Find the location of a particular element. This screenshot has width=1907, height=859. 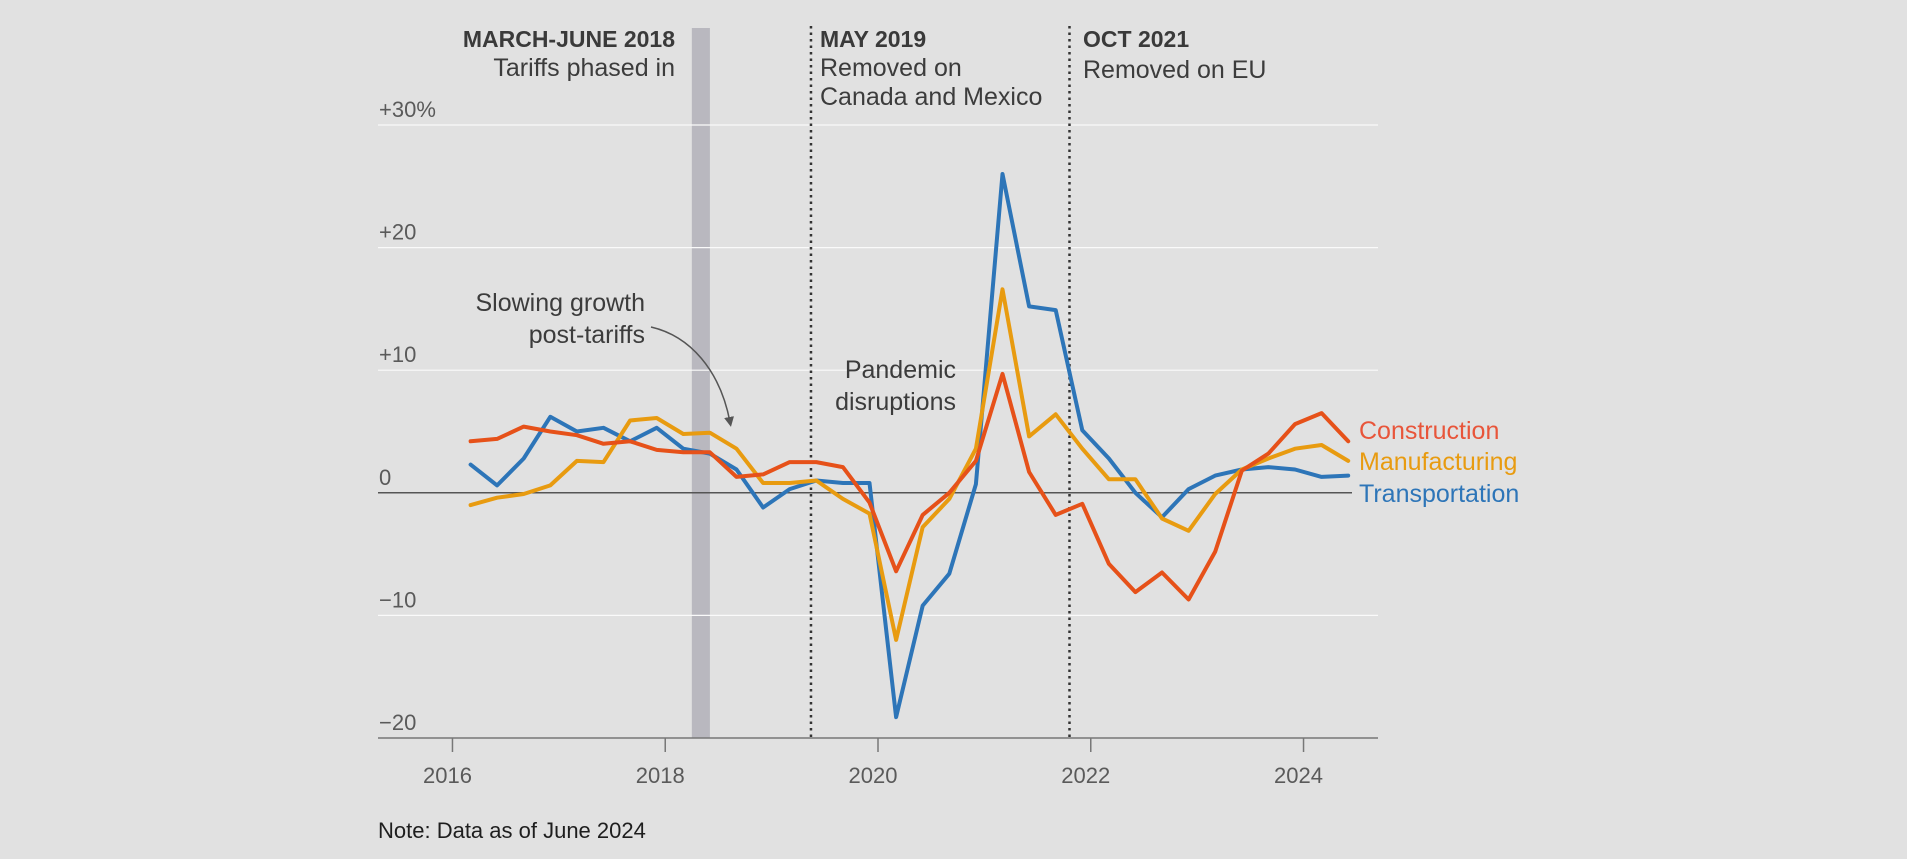

tariff-phase-in-band is located at coordinates (700, 383).